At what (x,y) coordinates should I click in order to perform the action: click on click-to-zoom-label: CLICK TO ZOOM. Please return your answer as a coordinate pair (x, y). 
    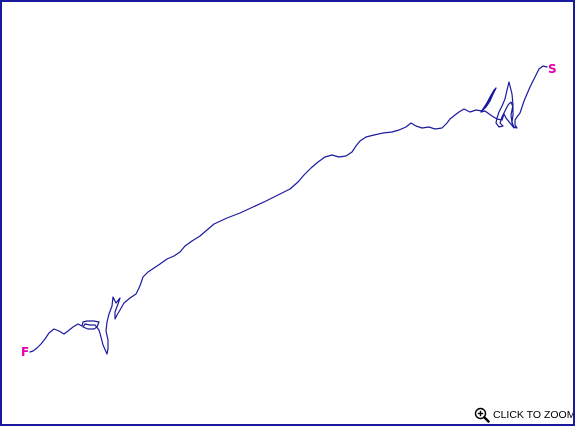
    Looking at the image, I should click on (534, 415).